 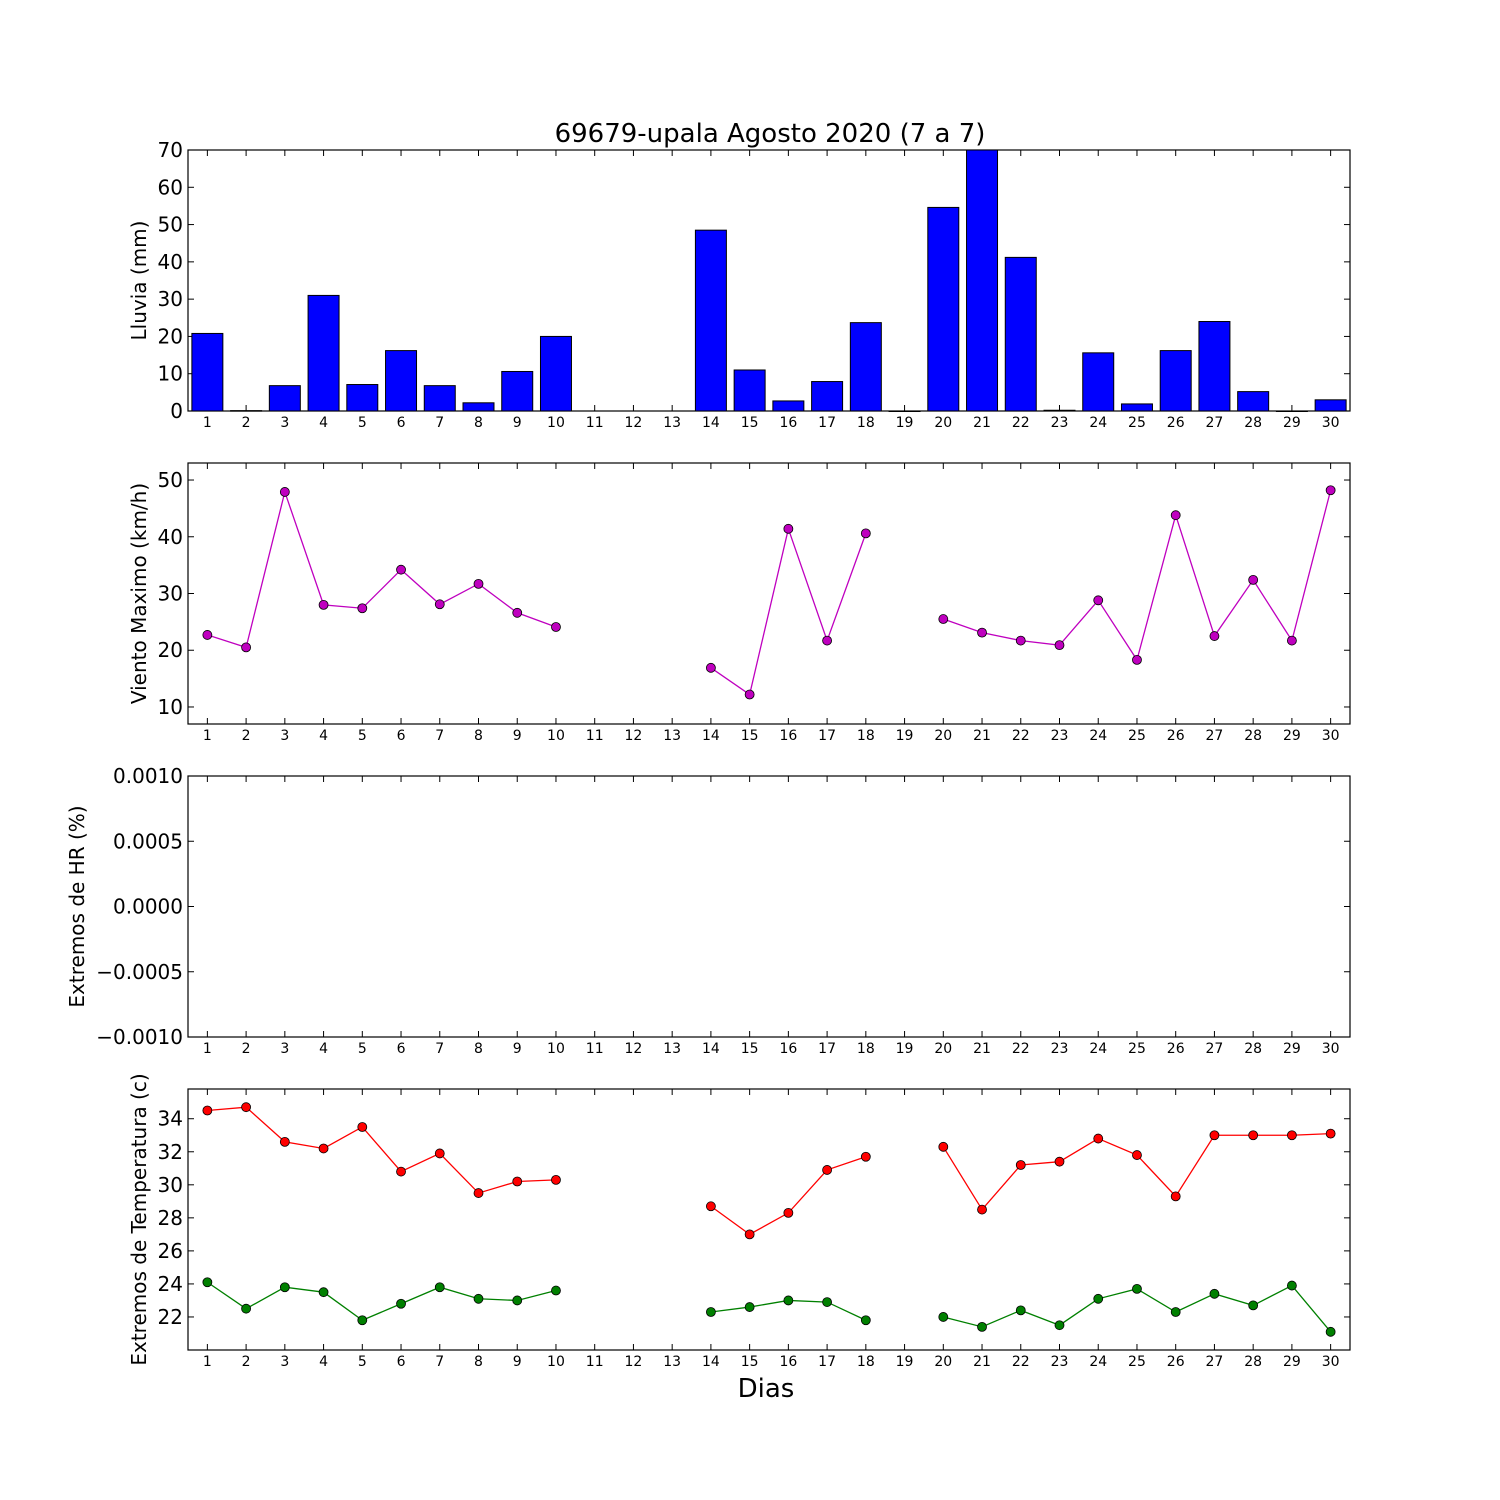 I want to click on panel-3-ytick-label: 34, so click(x=170, y=1119).